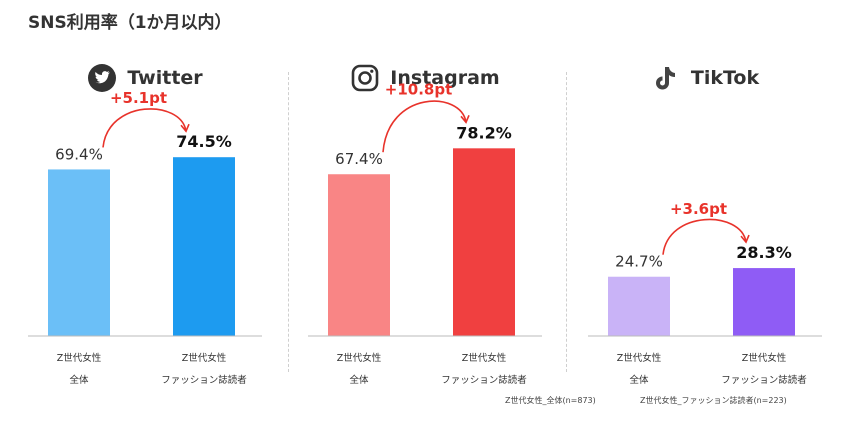 The image size is (850, 433). What do you see at coordinates (424, 126) in the screenshot?
I see `instagram-diff-arrow` at bounding box center [424, 126].